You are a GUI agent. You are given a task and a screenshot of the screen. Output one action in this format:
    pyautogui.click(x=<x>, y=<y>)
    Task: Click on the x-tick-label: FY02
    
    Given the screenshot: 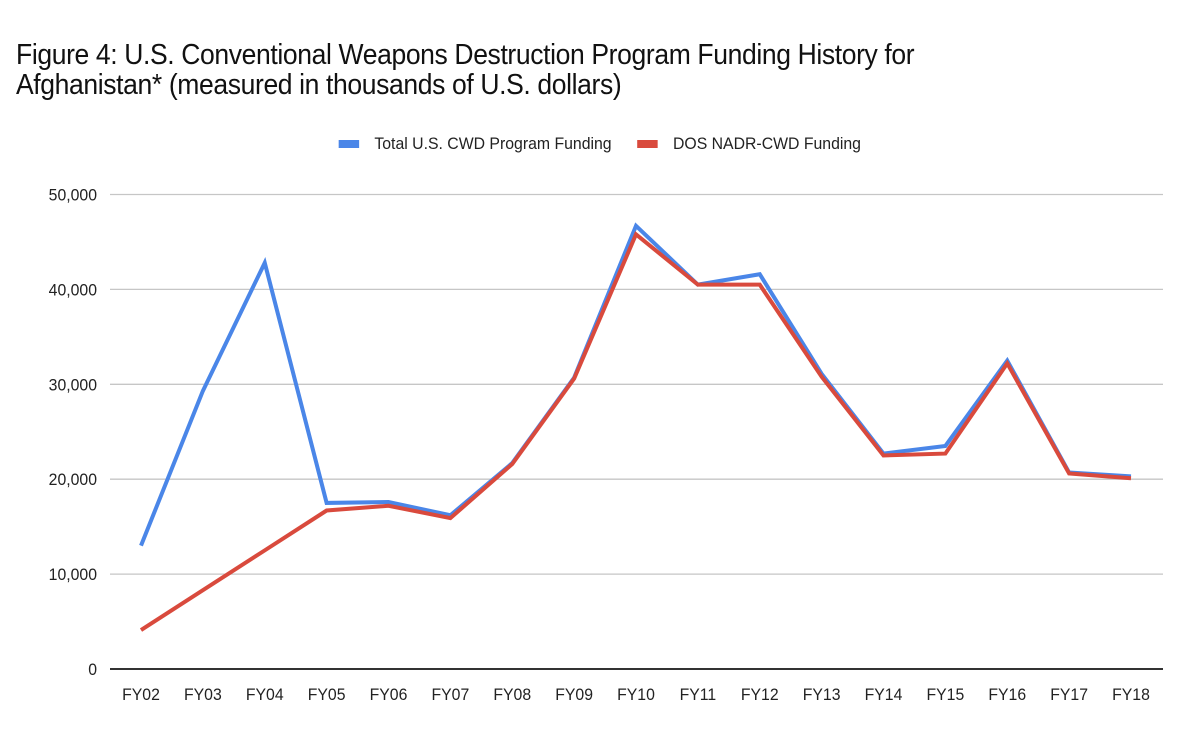 What is the action you would take?
    pyautogui.click(x=141, y=695)
    